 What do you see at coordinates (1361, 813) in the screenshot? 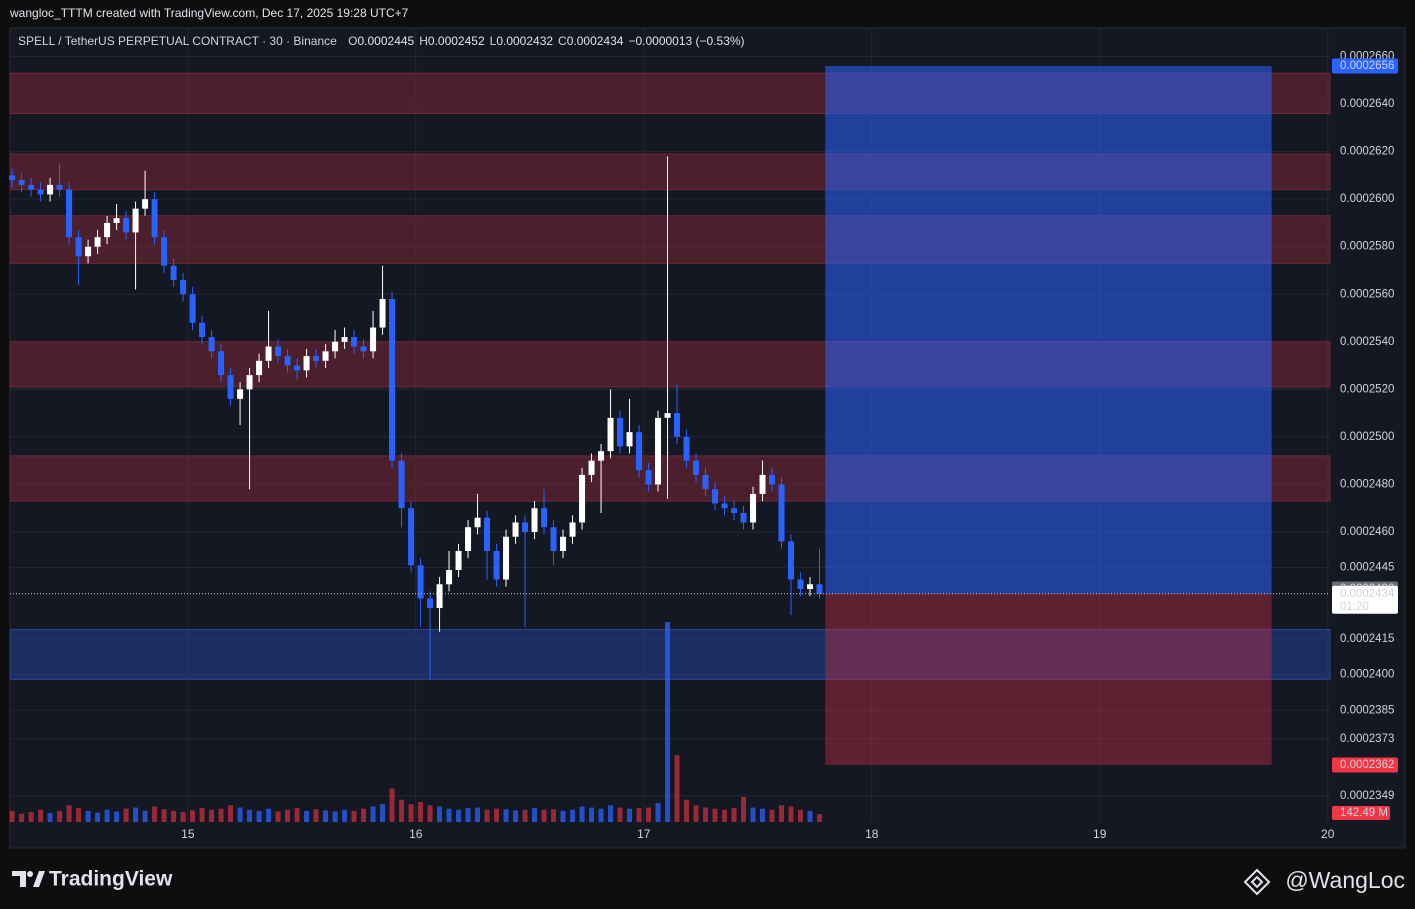
I see `volume-badge` at bounding box center [1361, 813].